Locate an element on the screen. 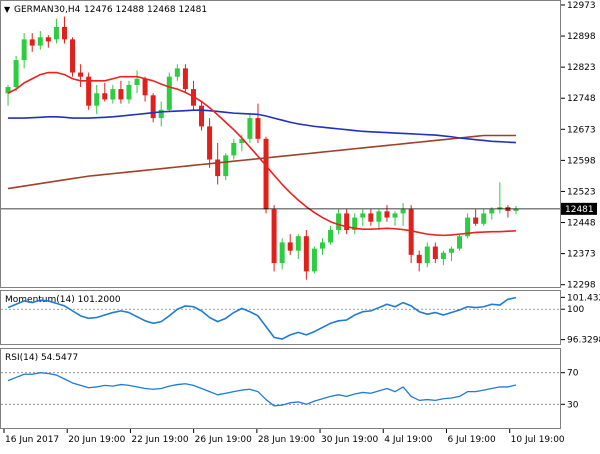 Image resolution: width=600 pixels, height=454 pixels. momentum-title: Momentum(14) 101.2000 is located at coordinates (63, 300).